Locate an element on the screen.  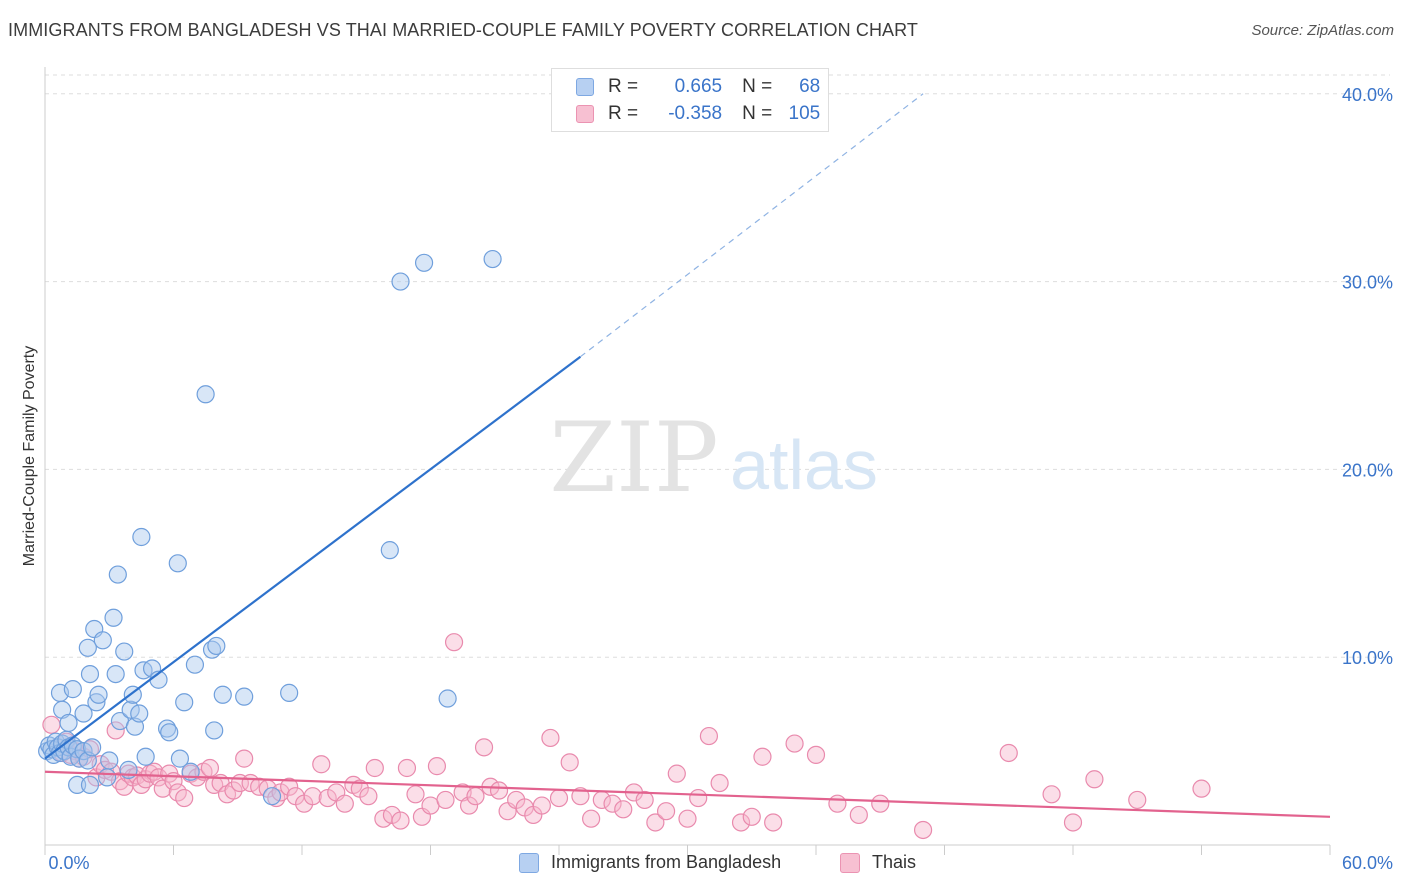
n-label: N = is located at coordinates (757, 113).